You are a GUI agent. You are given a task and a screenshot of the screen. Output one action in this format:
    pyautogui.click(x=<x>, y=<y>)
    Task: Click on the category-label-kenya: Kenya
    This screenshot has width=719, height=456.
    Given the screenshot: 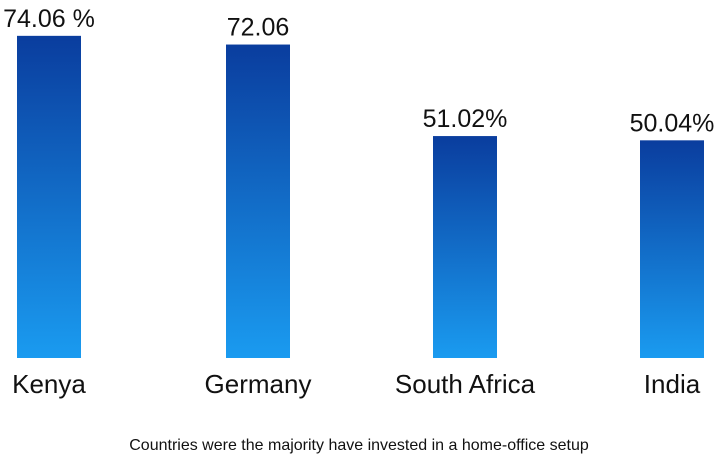 What is the action you would take?
    pyautogui.click(x=49, y=384)
    